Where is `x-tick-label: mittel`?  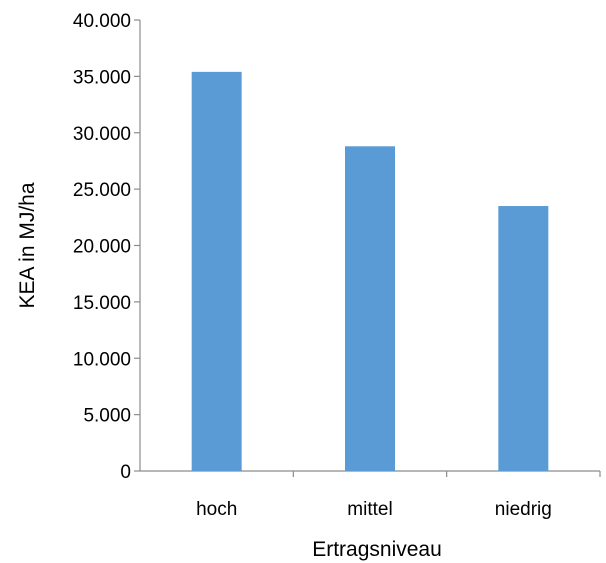 x-tick-label: mittel is located at coordinates (369, 509).